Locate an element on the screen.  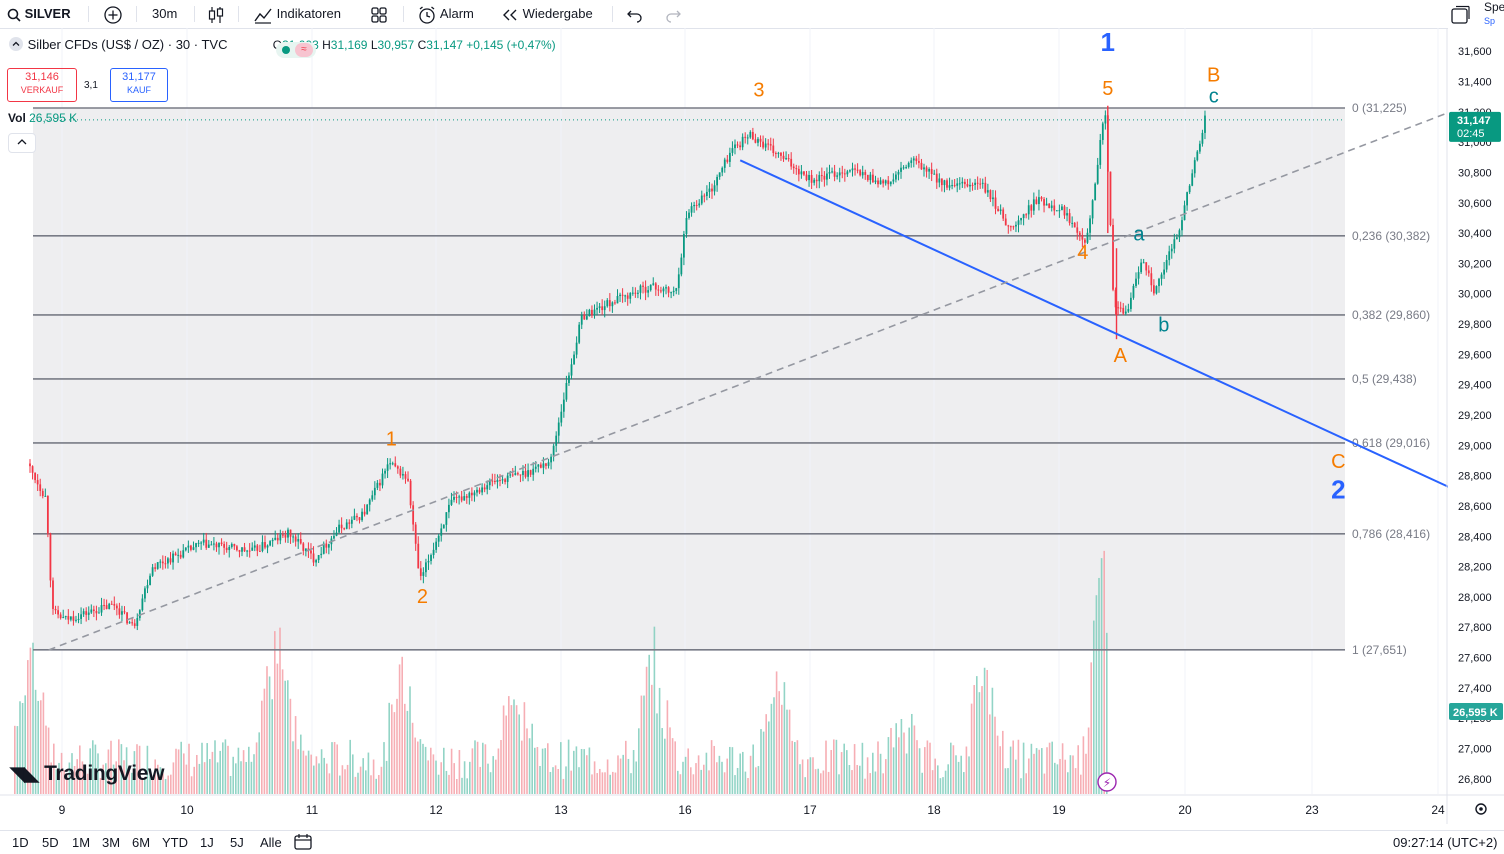
templates-button is located at coordinates (379, 14).